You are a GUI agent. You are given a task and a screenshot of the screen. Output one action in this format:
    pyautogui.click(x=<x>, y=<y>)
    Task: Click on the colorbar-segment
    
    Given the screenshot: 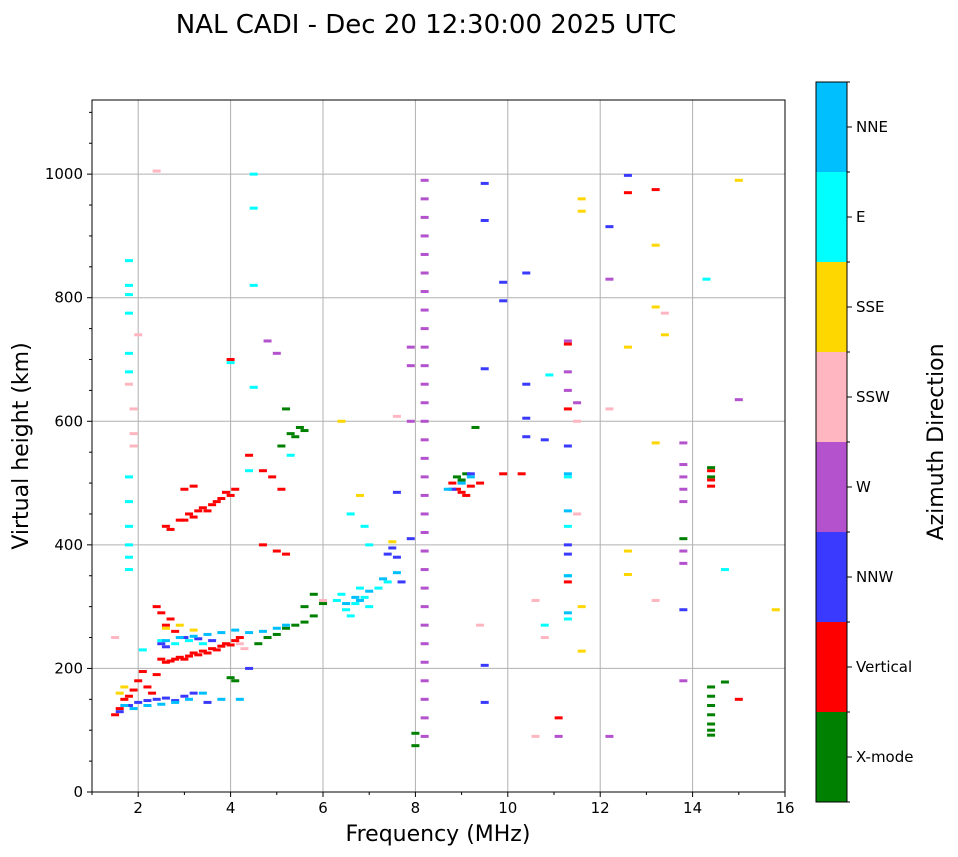 What is the action you would take?
    pyautogui.click(x=831, y=487)
    